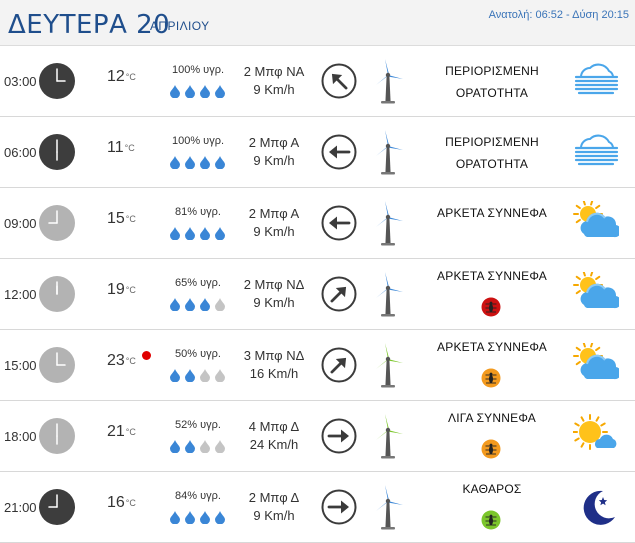 This screenshot has width=635, height=543. What do you see at coordinates (274, 355) in the screenshot?
I see `wind-force: 3 Μπφ ΝΔ` at bounding box center [274, 355].